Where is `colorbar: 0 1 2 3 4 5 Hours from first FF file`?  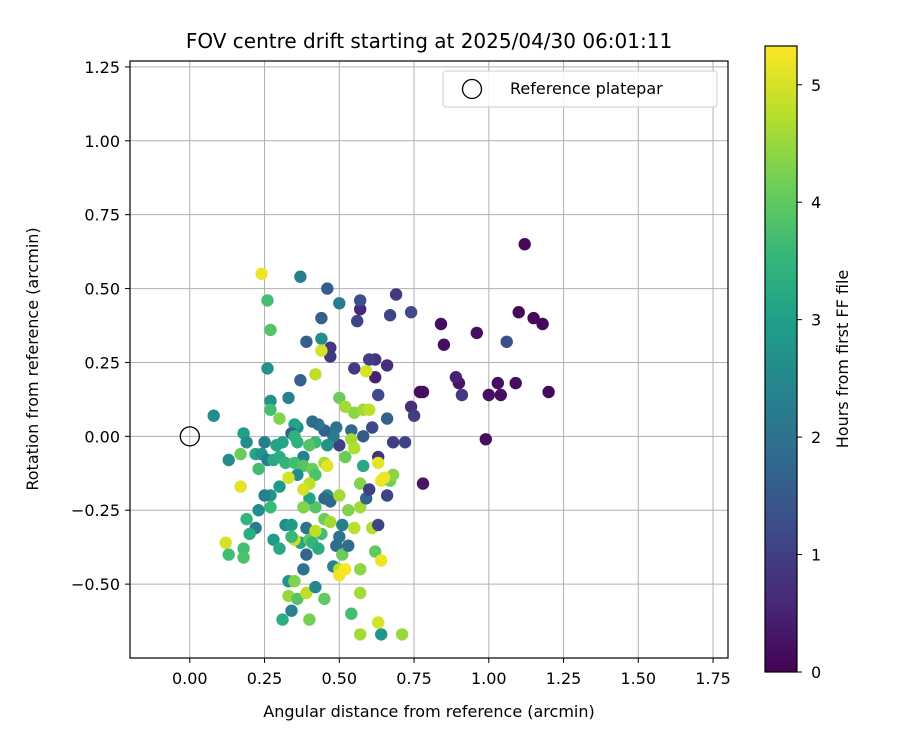
colorbar: 0 1 2 3 4 5 Hours from first FF file is located at coordinates (808, 363).